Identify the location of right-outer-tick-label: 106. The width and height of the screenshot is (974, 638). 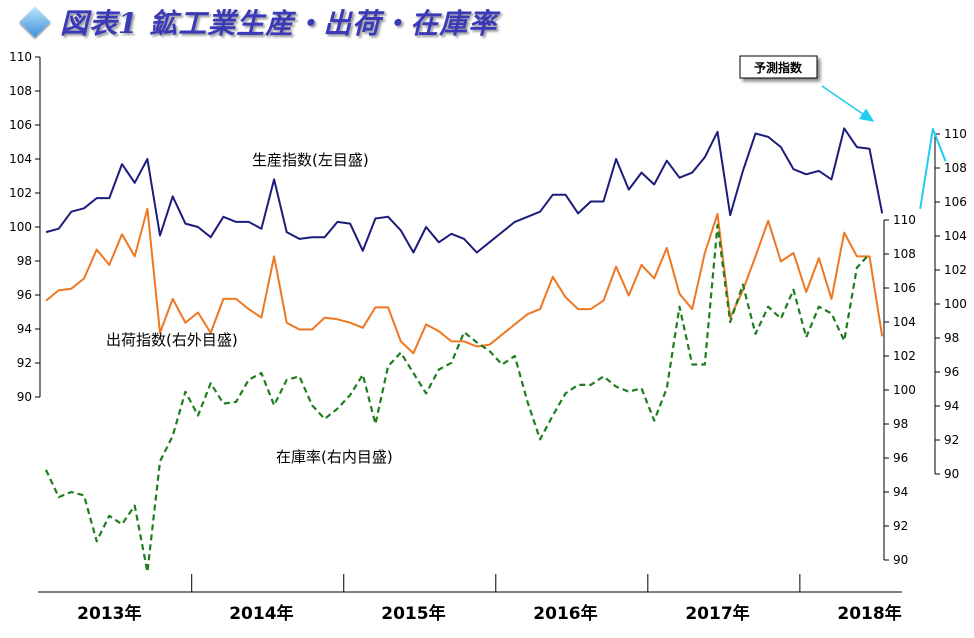
(955, 202).